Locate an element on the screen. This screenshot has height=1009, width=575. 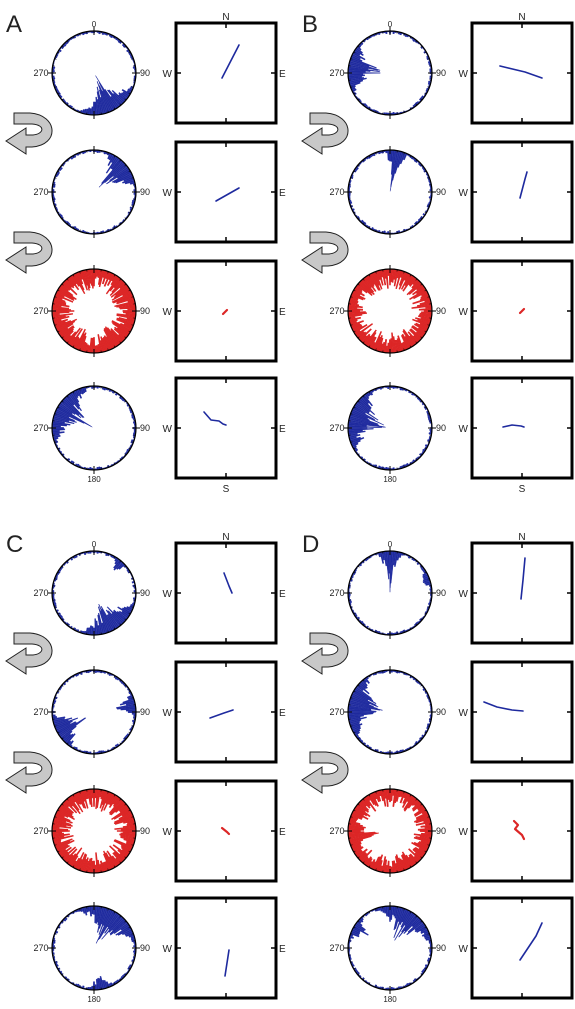
panel-letter: D is located at coordinates (310, 544).